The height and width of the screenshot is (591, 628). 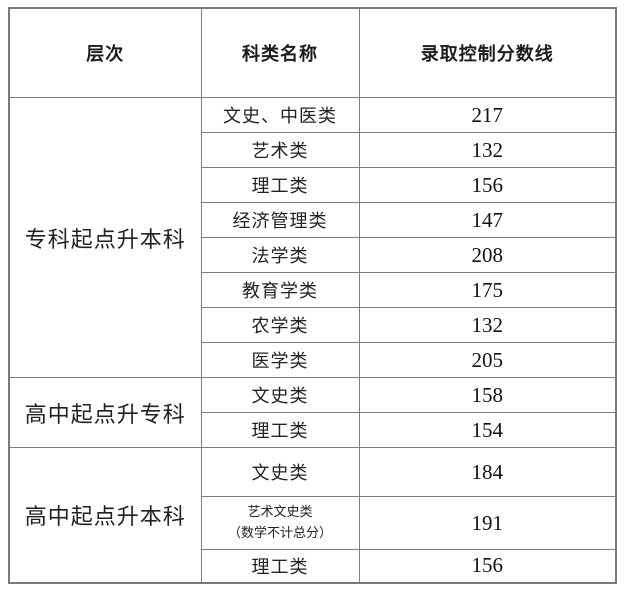 What do you see at coordinates (280, 325) in the screenshot?
I see `category-cell: 农学类` at bounding box center [280, 325].